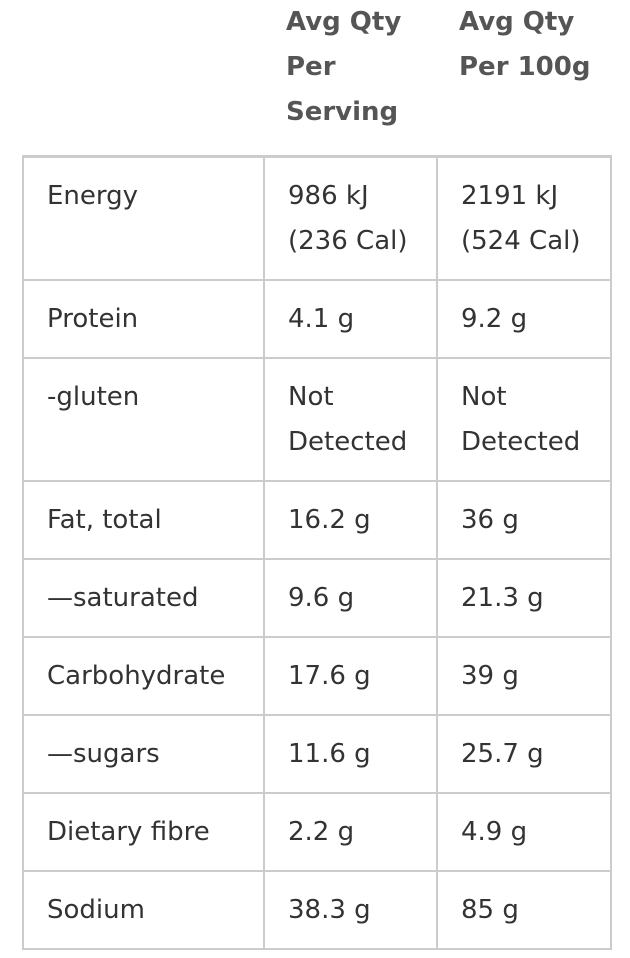 The height and width of the screenshot is (958, 630). What do you see at coordinates (350, 598) in the screenshot?
I see `nutrient-value: 9.6 g` at bounding box center [350, 598].